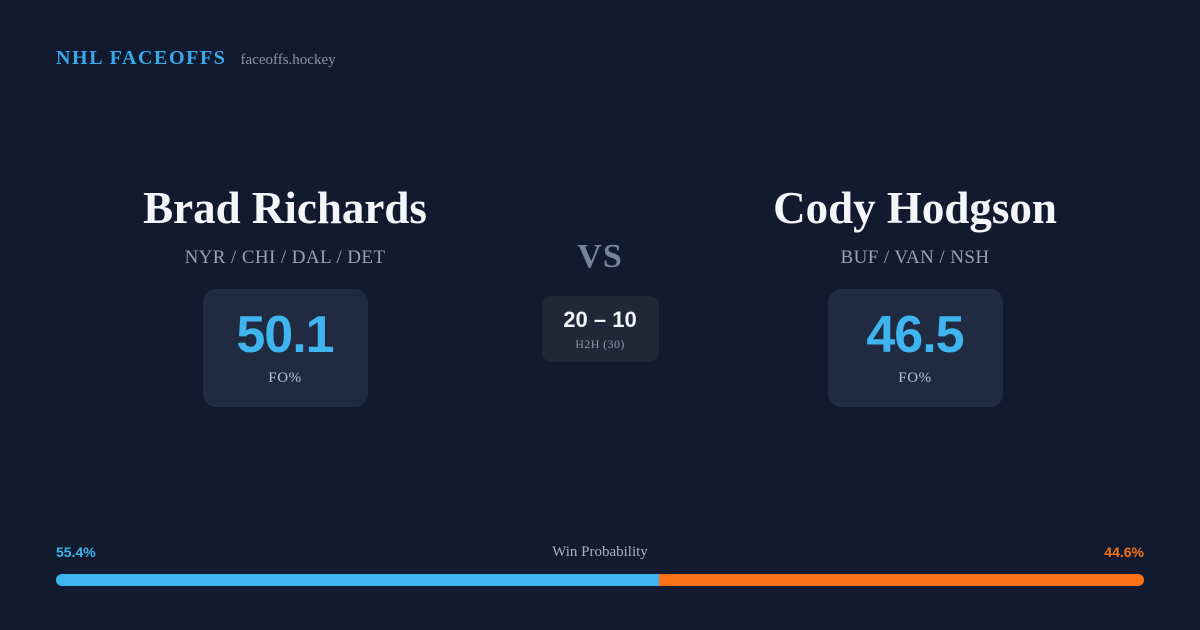 The height and width of the screenshot is (630, 1200). What do you see at coordinates (915, 335) in the screenshot?
I see `player-right-faceoff-pct: 46.5` at bounding box center [915, 335].